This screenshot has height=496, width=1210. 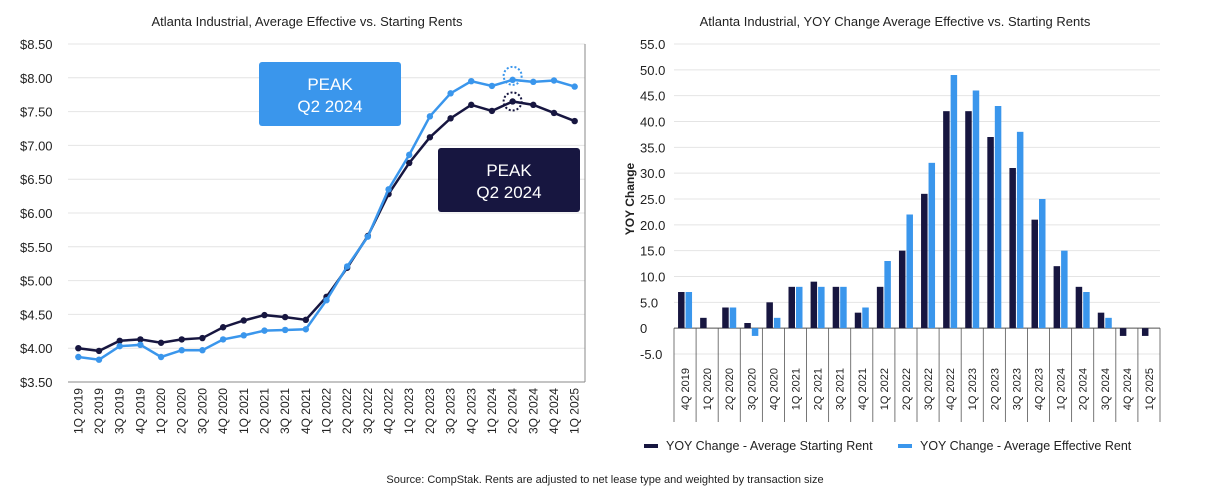 I want to click on x-tick-label: 1Q 2025, so click(x=575, y=411).